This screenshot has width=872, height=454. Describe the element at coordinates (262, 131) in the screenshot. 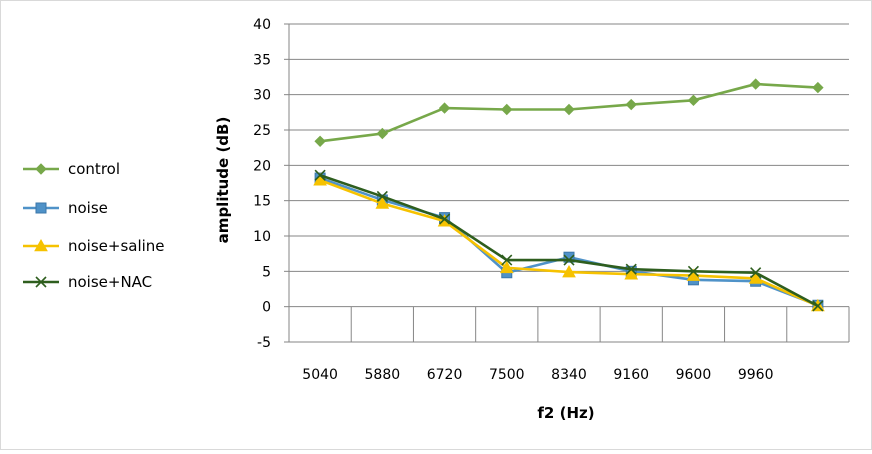

I see `y-tick-label: 25` at that location.